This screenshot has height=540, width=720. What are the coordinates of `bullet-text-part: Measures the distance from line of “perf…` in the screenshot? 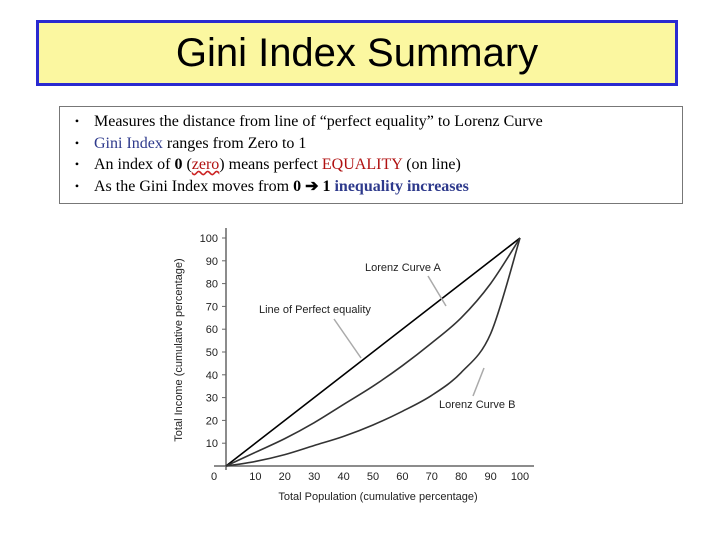 It's located at (318, 121).